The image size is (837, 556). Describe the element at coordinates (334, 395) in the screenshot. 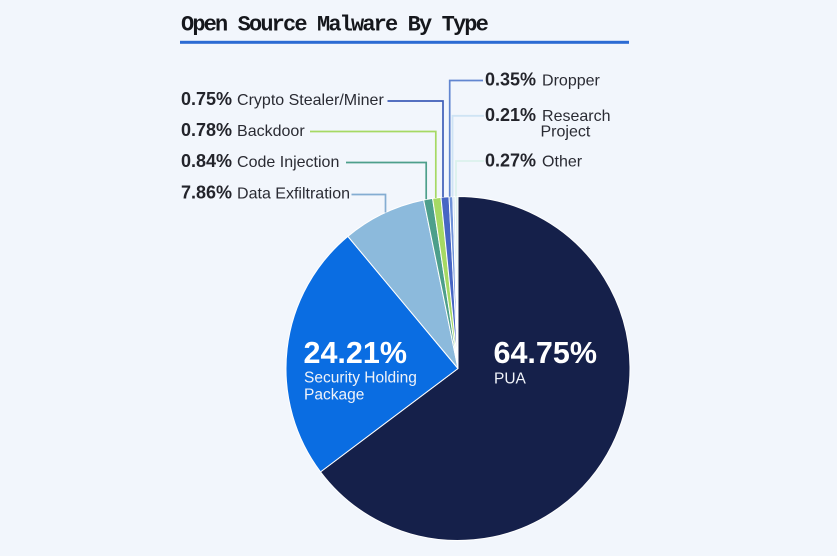

I see `svg-text: Package` at that location.